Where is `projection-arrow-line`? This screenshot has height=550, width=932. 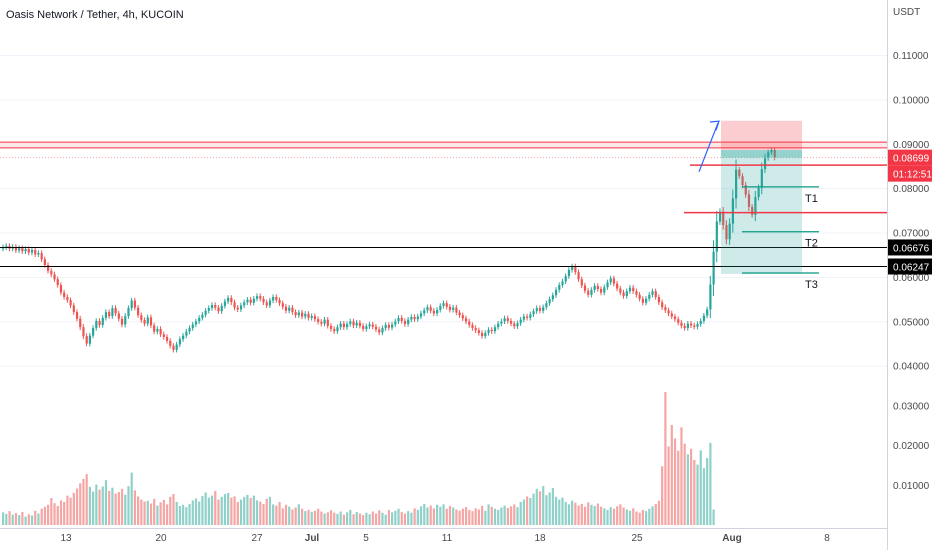 projection-arrow-line is located at coordinates (708, 147).